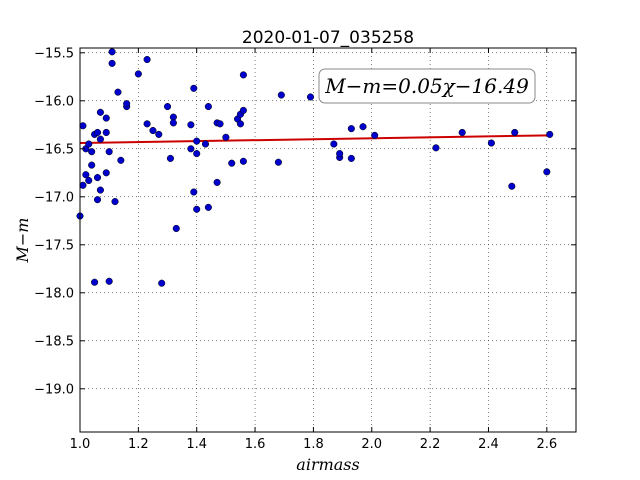  Describe the element at coordinates (546, 444) in the screenshot. I see `x-tick-label: 2.6` at that location.